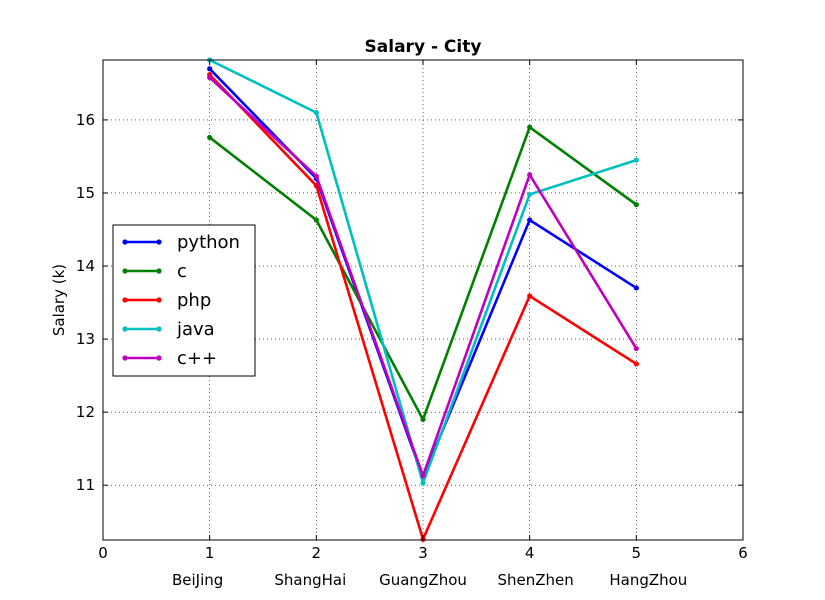 The width and height of the screenshot is (825, 600). I want to click on category-label: GuangZhou, so click(423, 580).